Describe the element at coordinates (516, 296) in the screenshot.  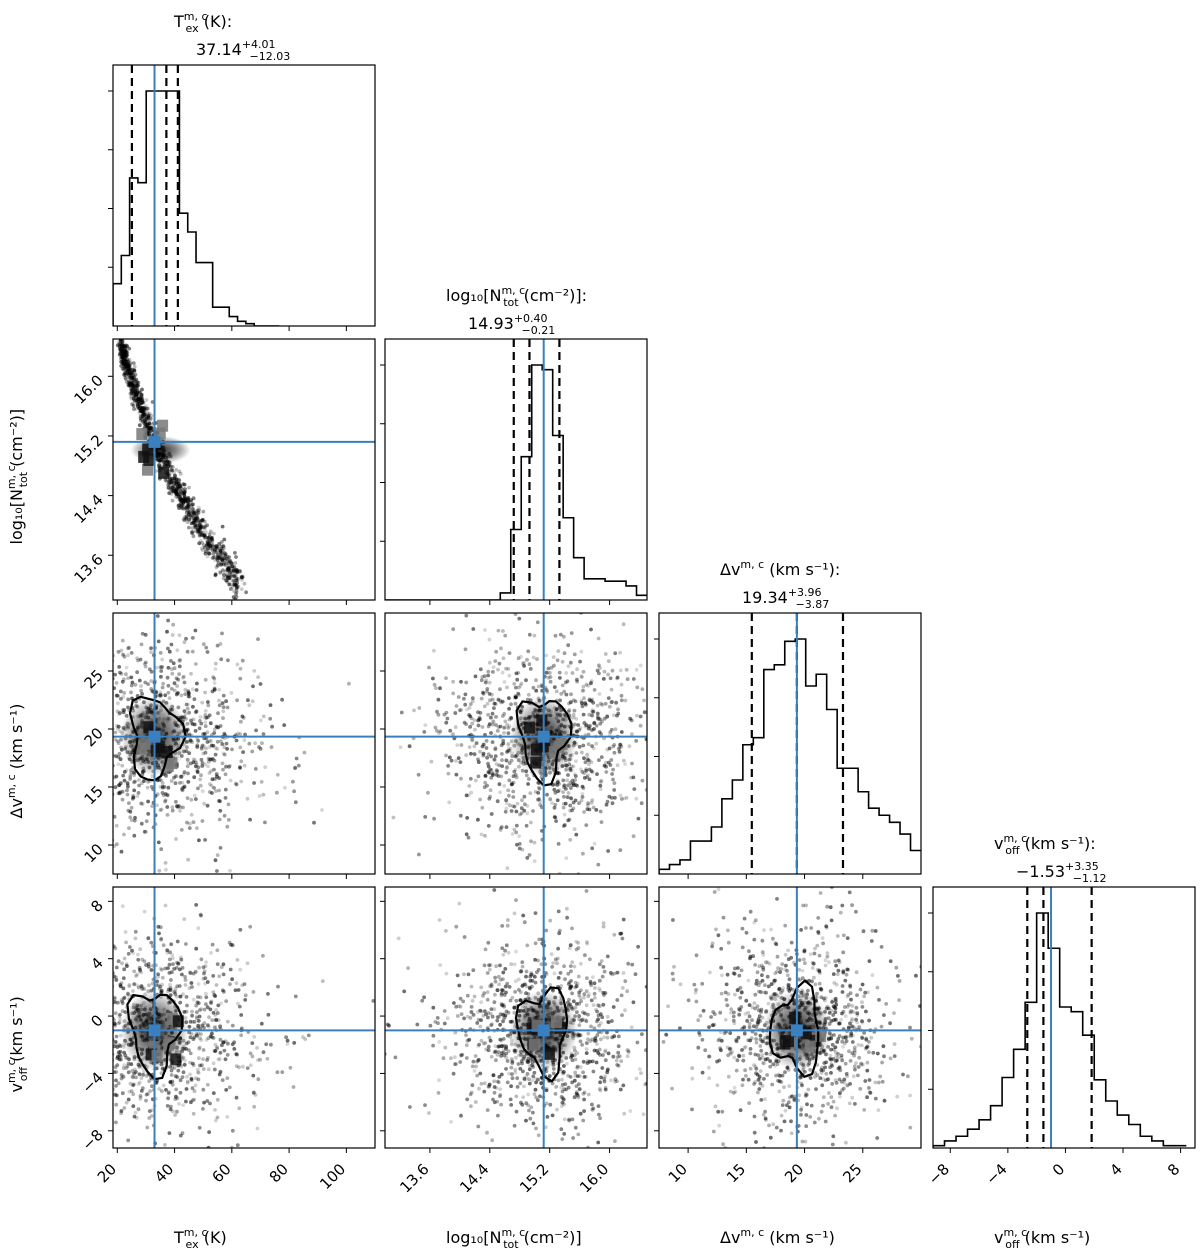
I see `title-ntot: log₁₀[Nm, c tot (cm⁻²)]:` at that location.